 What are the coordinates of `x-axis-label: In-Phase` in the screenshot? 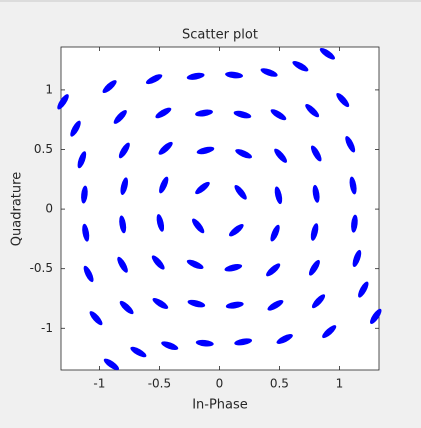 It's located at (220, 405).